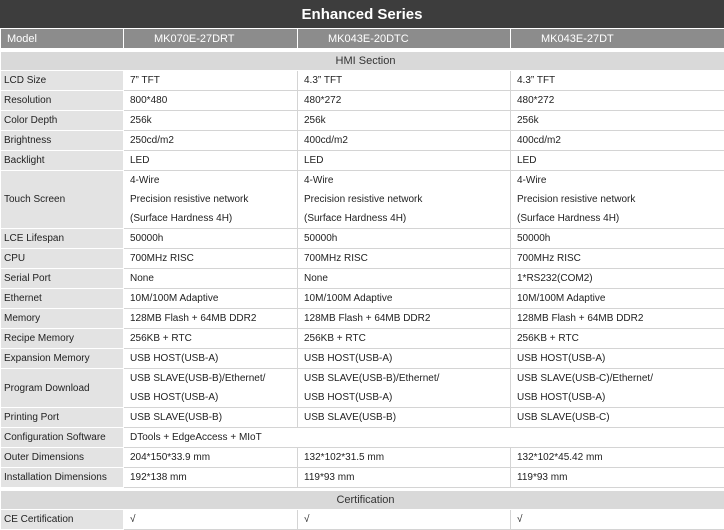 The height and width of the screenshot is (530, 724). I want to click on spec-value: 132*102*31.5 mm, so click(404, 458).